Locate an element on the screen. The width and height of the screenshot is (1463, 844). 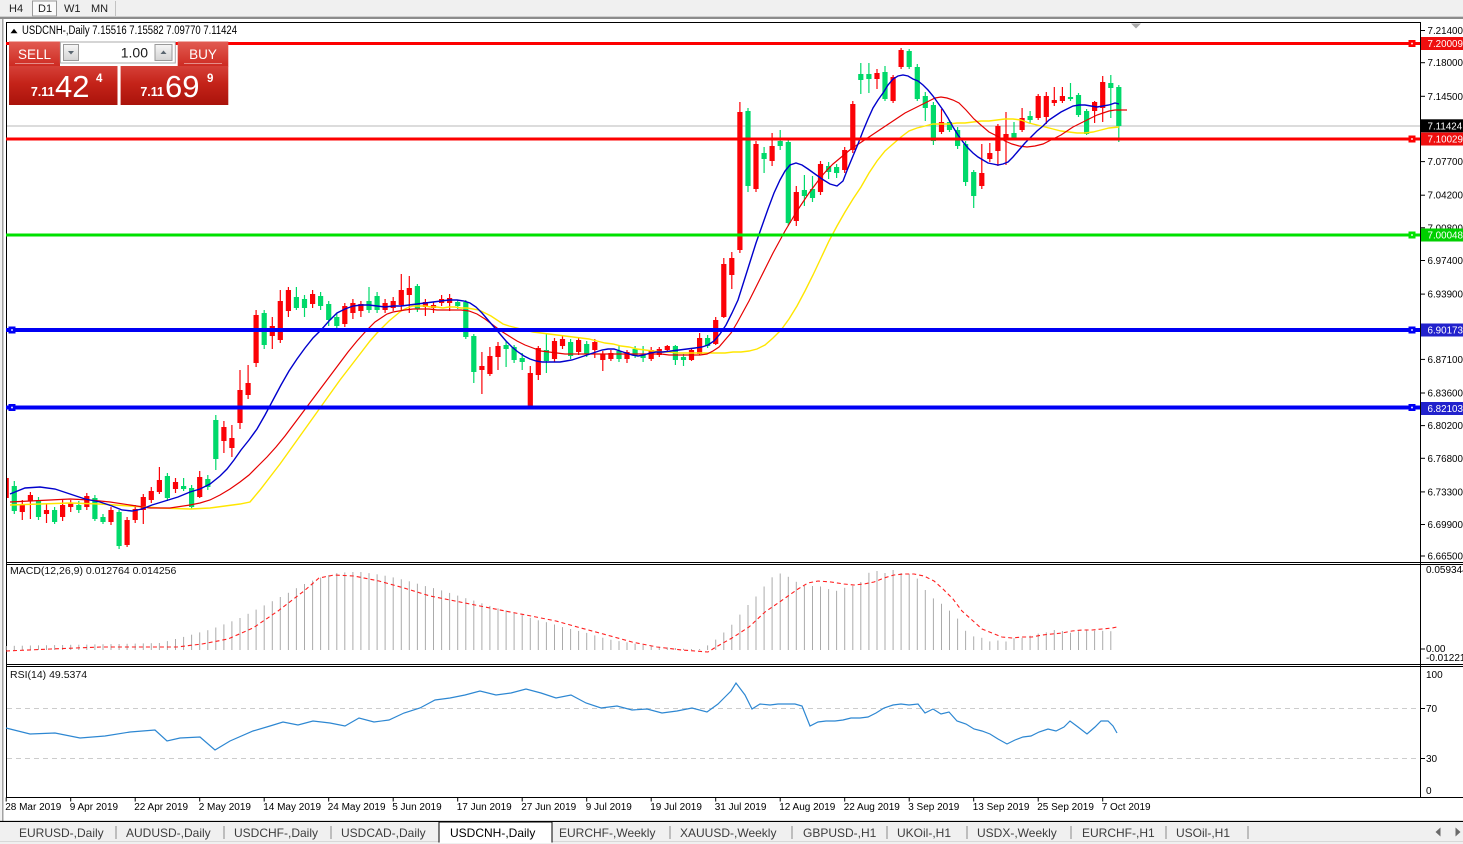
svg-text: 7.21400 is located at coordinates (1445, 31).